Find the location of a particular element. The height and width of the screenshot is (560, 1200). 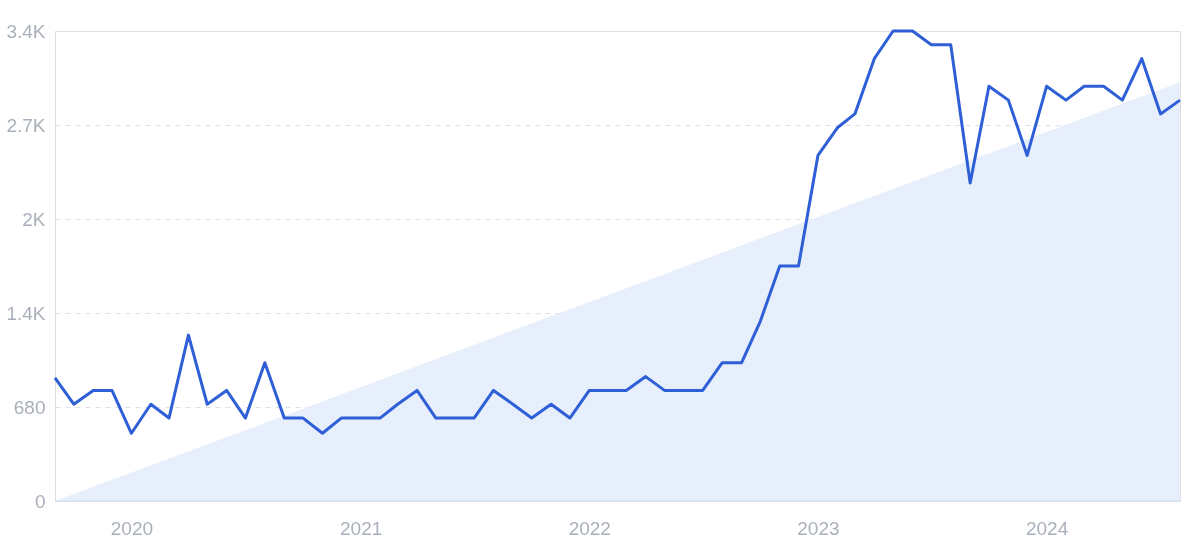

x-tick-label: 2024 is located at coordinates (1047, 528).